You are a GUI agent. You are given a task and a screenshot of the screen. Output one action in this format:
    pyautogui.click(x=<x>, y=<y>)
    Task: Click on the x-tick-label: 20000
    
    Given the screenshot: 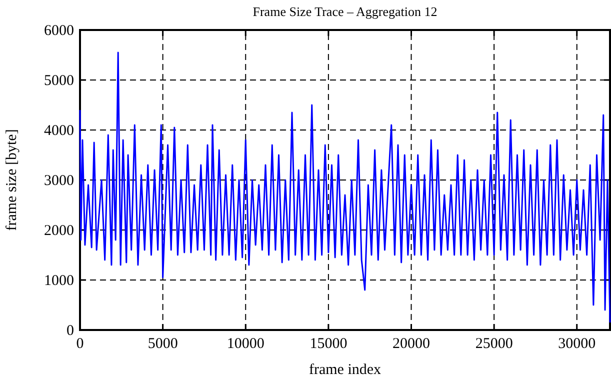 What is the action you would take?
    pyautogui.click(x=411, y=344)
    